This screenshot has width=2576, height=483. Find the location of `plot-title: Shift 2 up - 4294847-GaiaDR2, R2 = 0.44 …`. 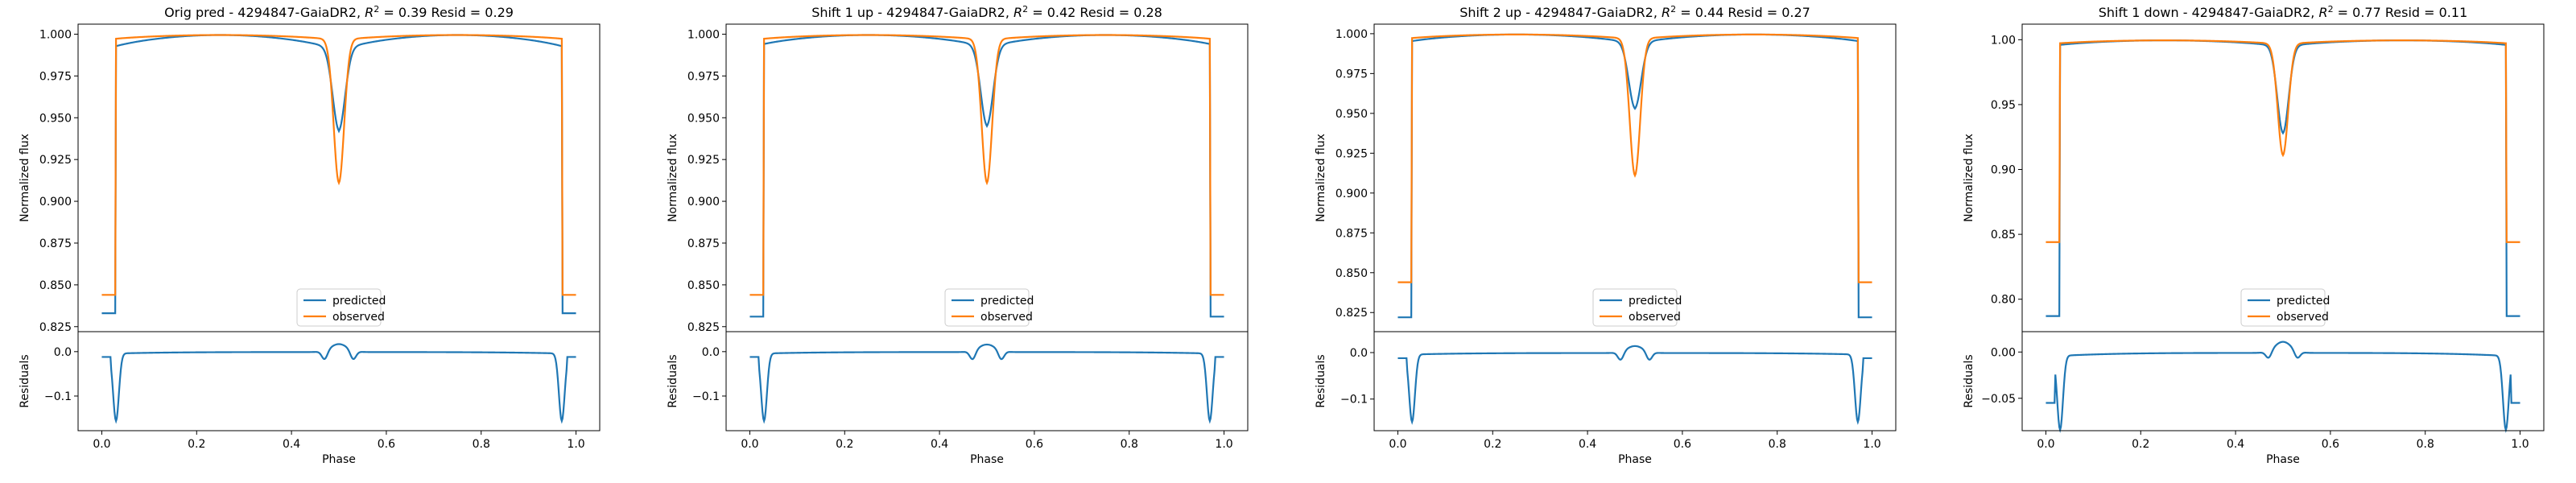

plot-title: Shift 2 up - 4294847-GaiaDR2, R2 = 0.44 … is located at coordinates (1634, 12).